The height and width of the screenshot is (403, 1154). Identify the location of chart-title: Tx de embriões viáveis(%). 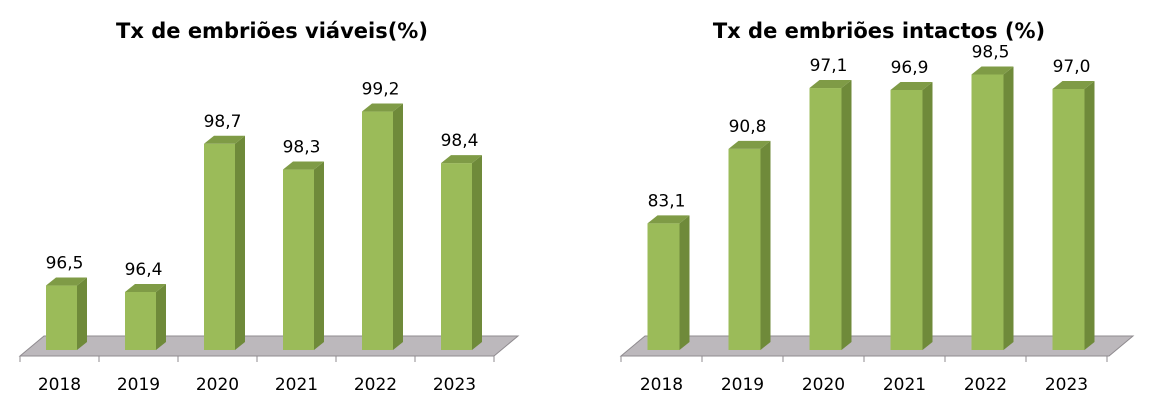
(272, 31).